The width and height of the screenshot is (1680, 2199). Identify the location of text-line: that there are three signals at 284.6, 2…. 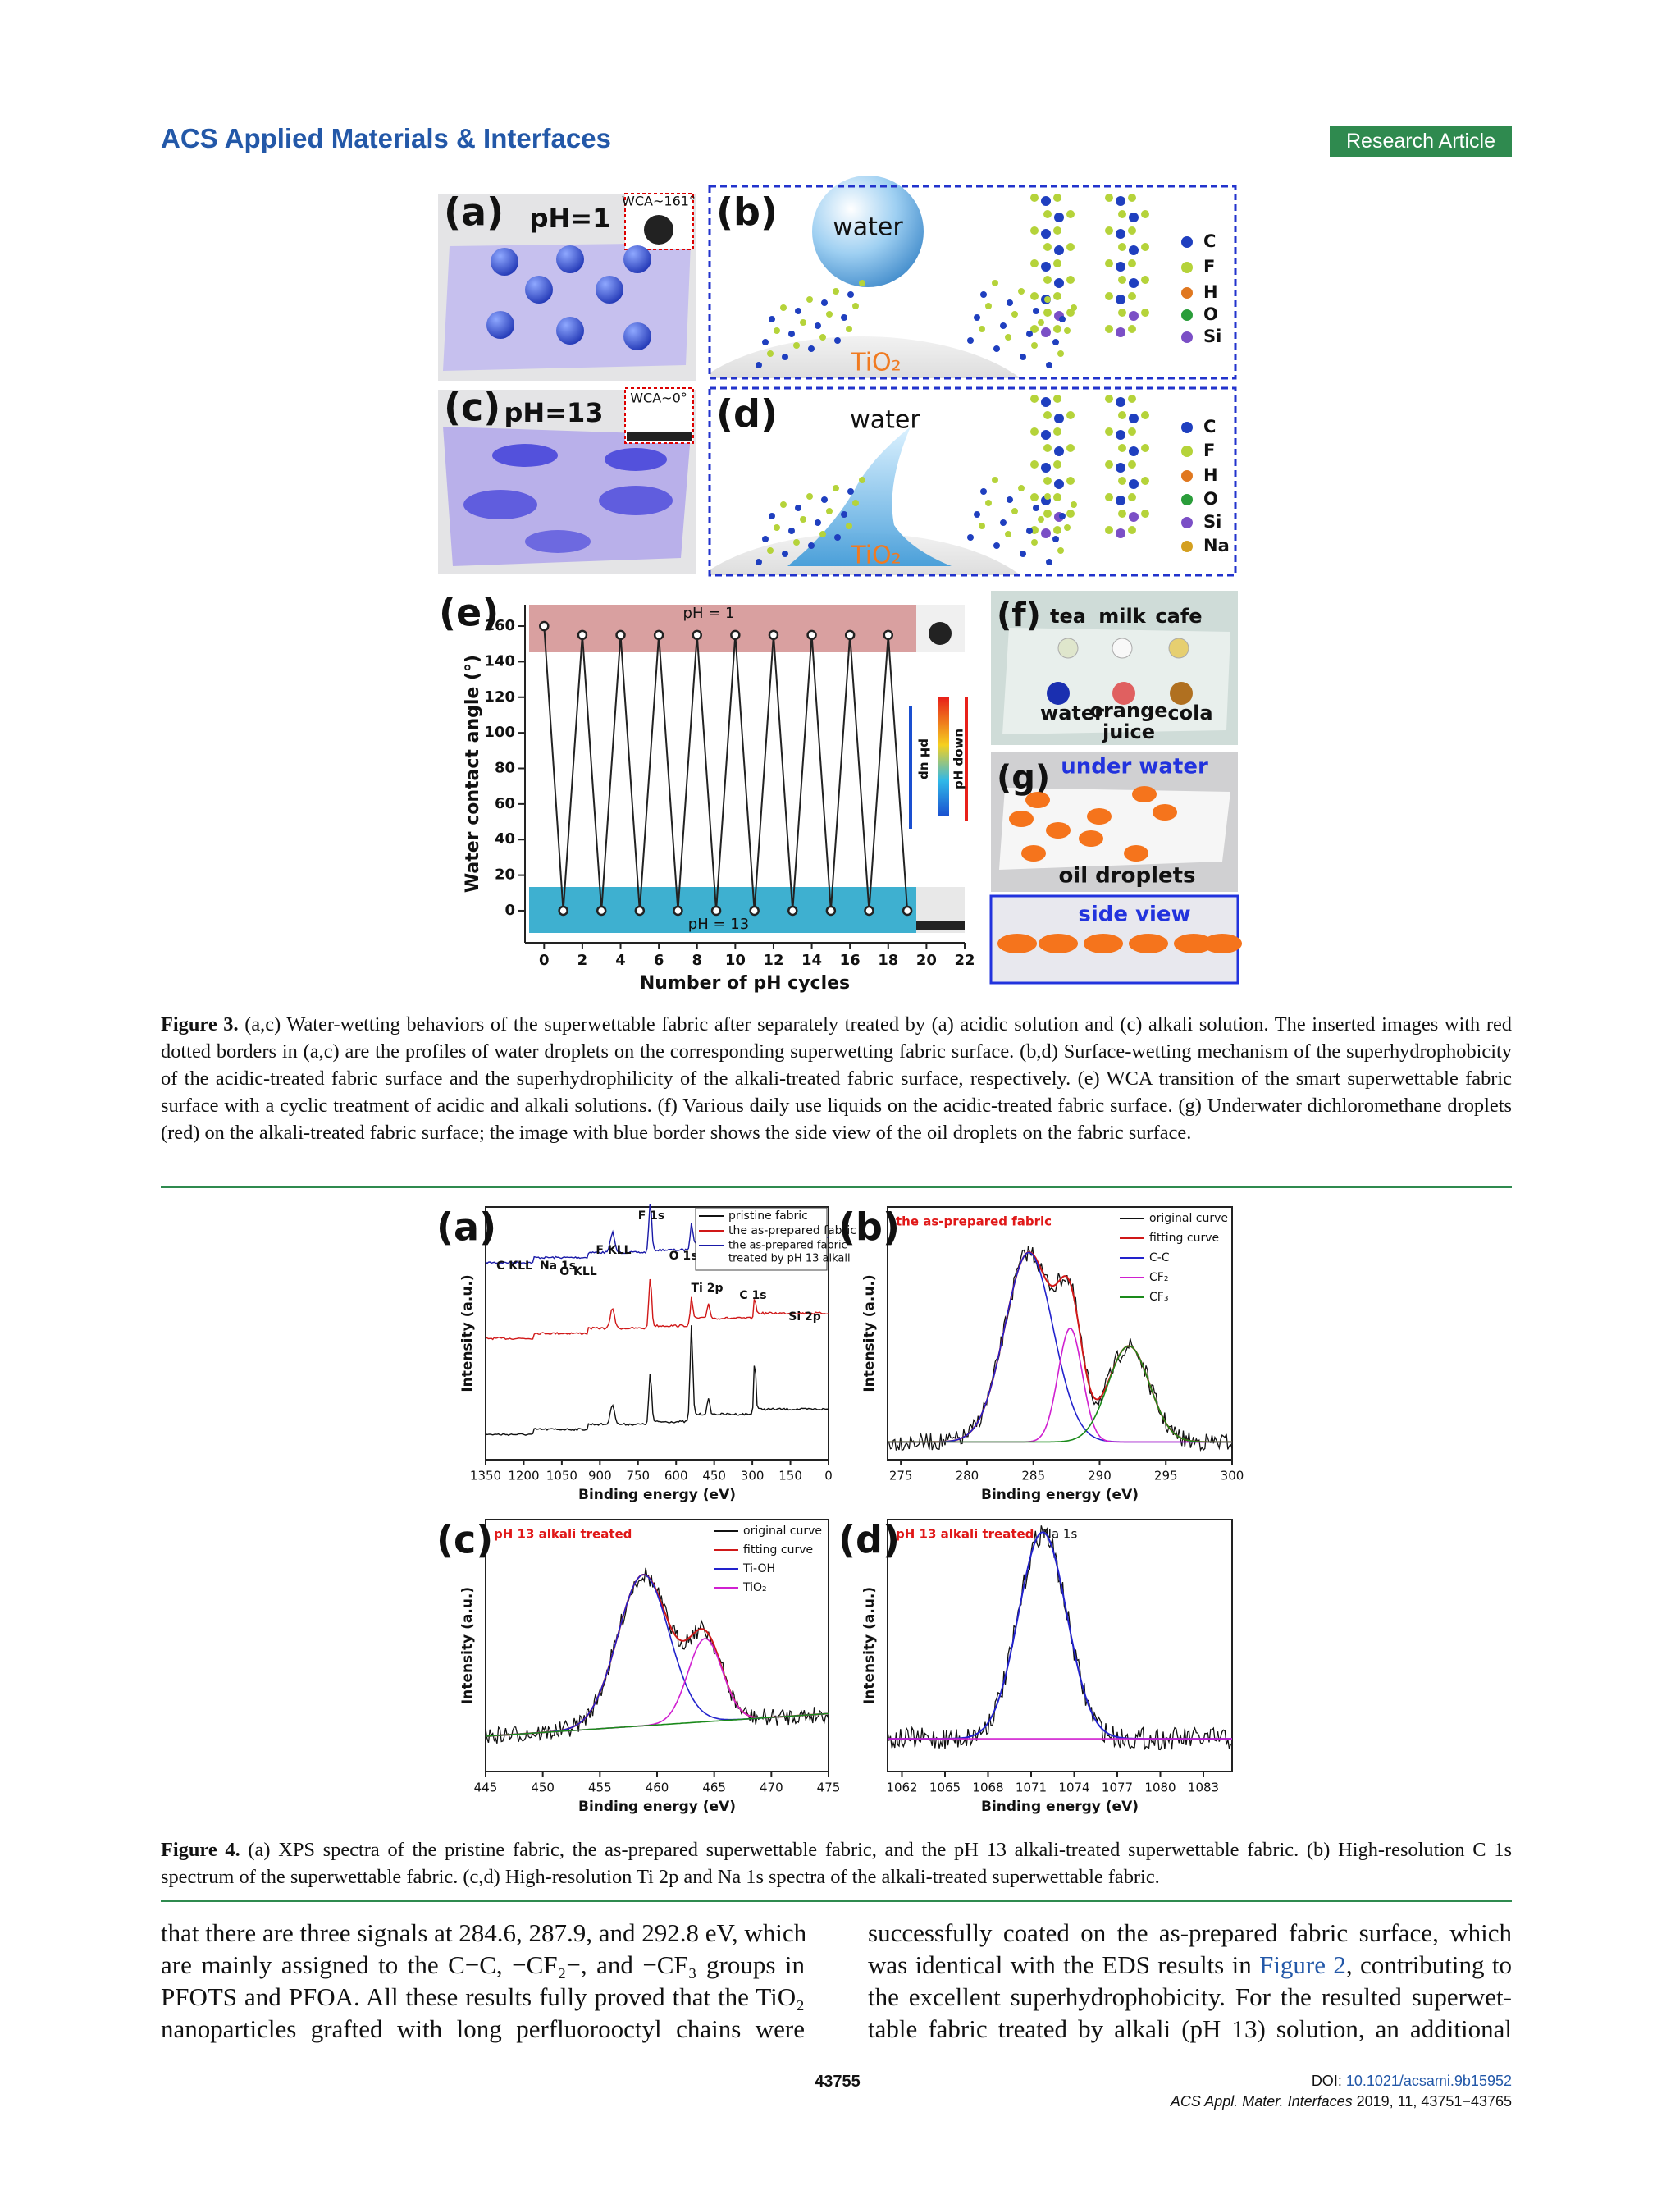
(484, 1932).